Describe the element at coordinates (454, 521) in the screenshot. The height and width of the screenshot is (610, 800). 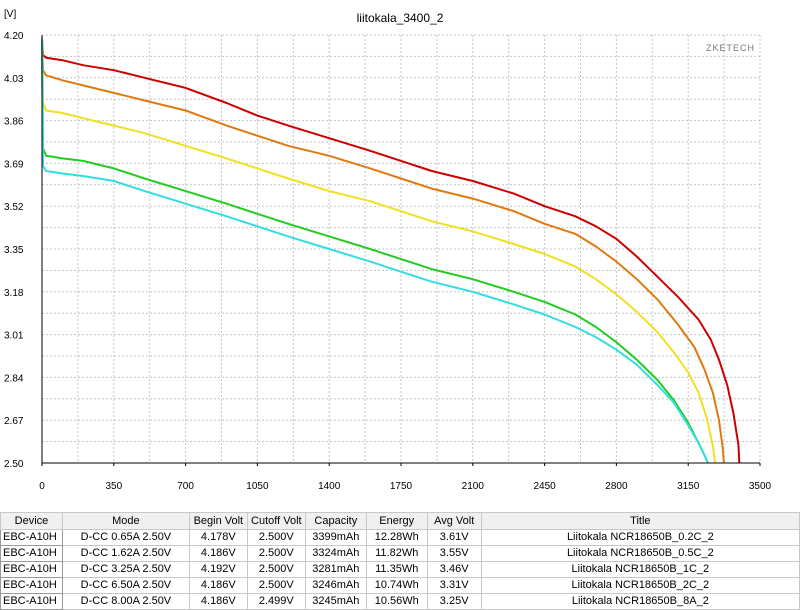
I see `header-avg-volt: Avg Volt` at that location.